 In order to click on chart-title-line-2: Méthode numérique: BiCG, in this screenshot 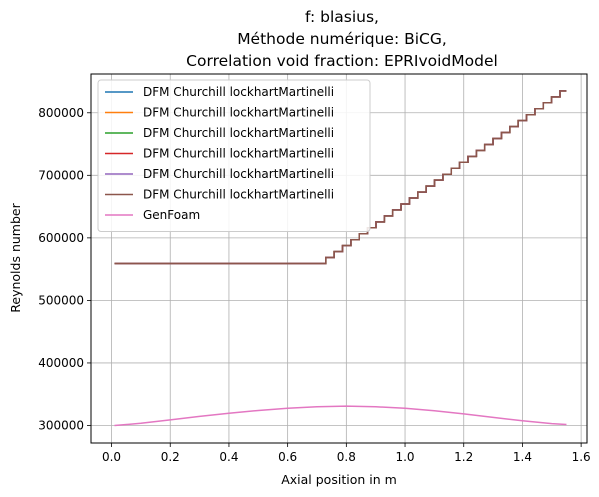, I will do `click(342, 39)`.